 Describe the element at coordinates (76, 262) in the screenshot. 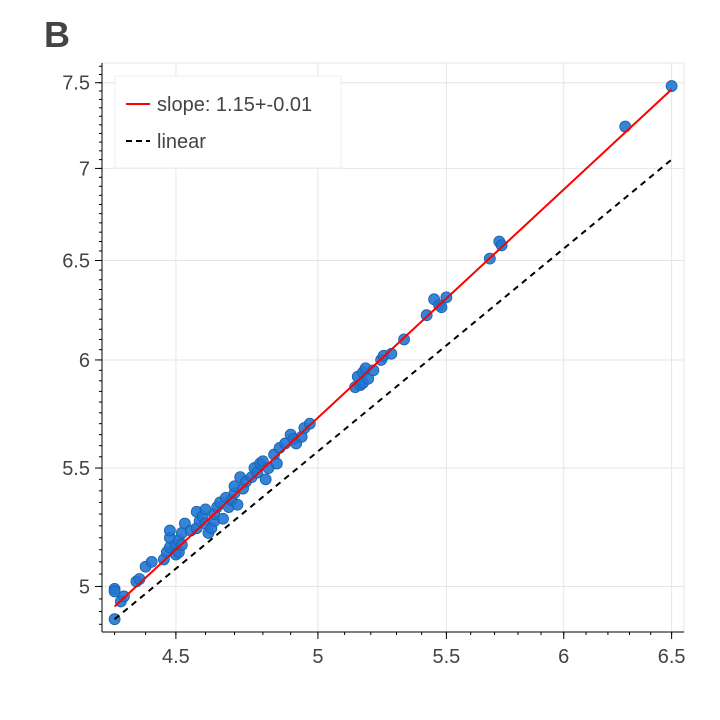

I see `y-tick-label: 6.5` at that location.